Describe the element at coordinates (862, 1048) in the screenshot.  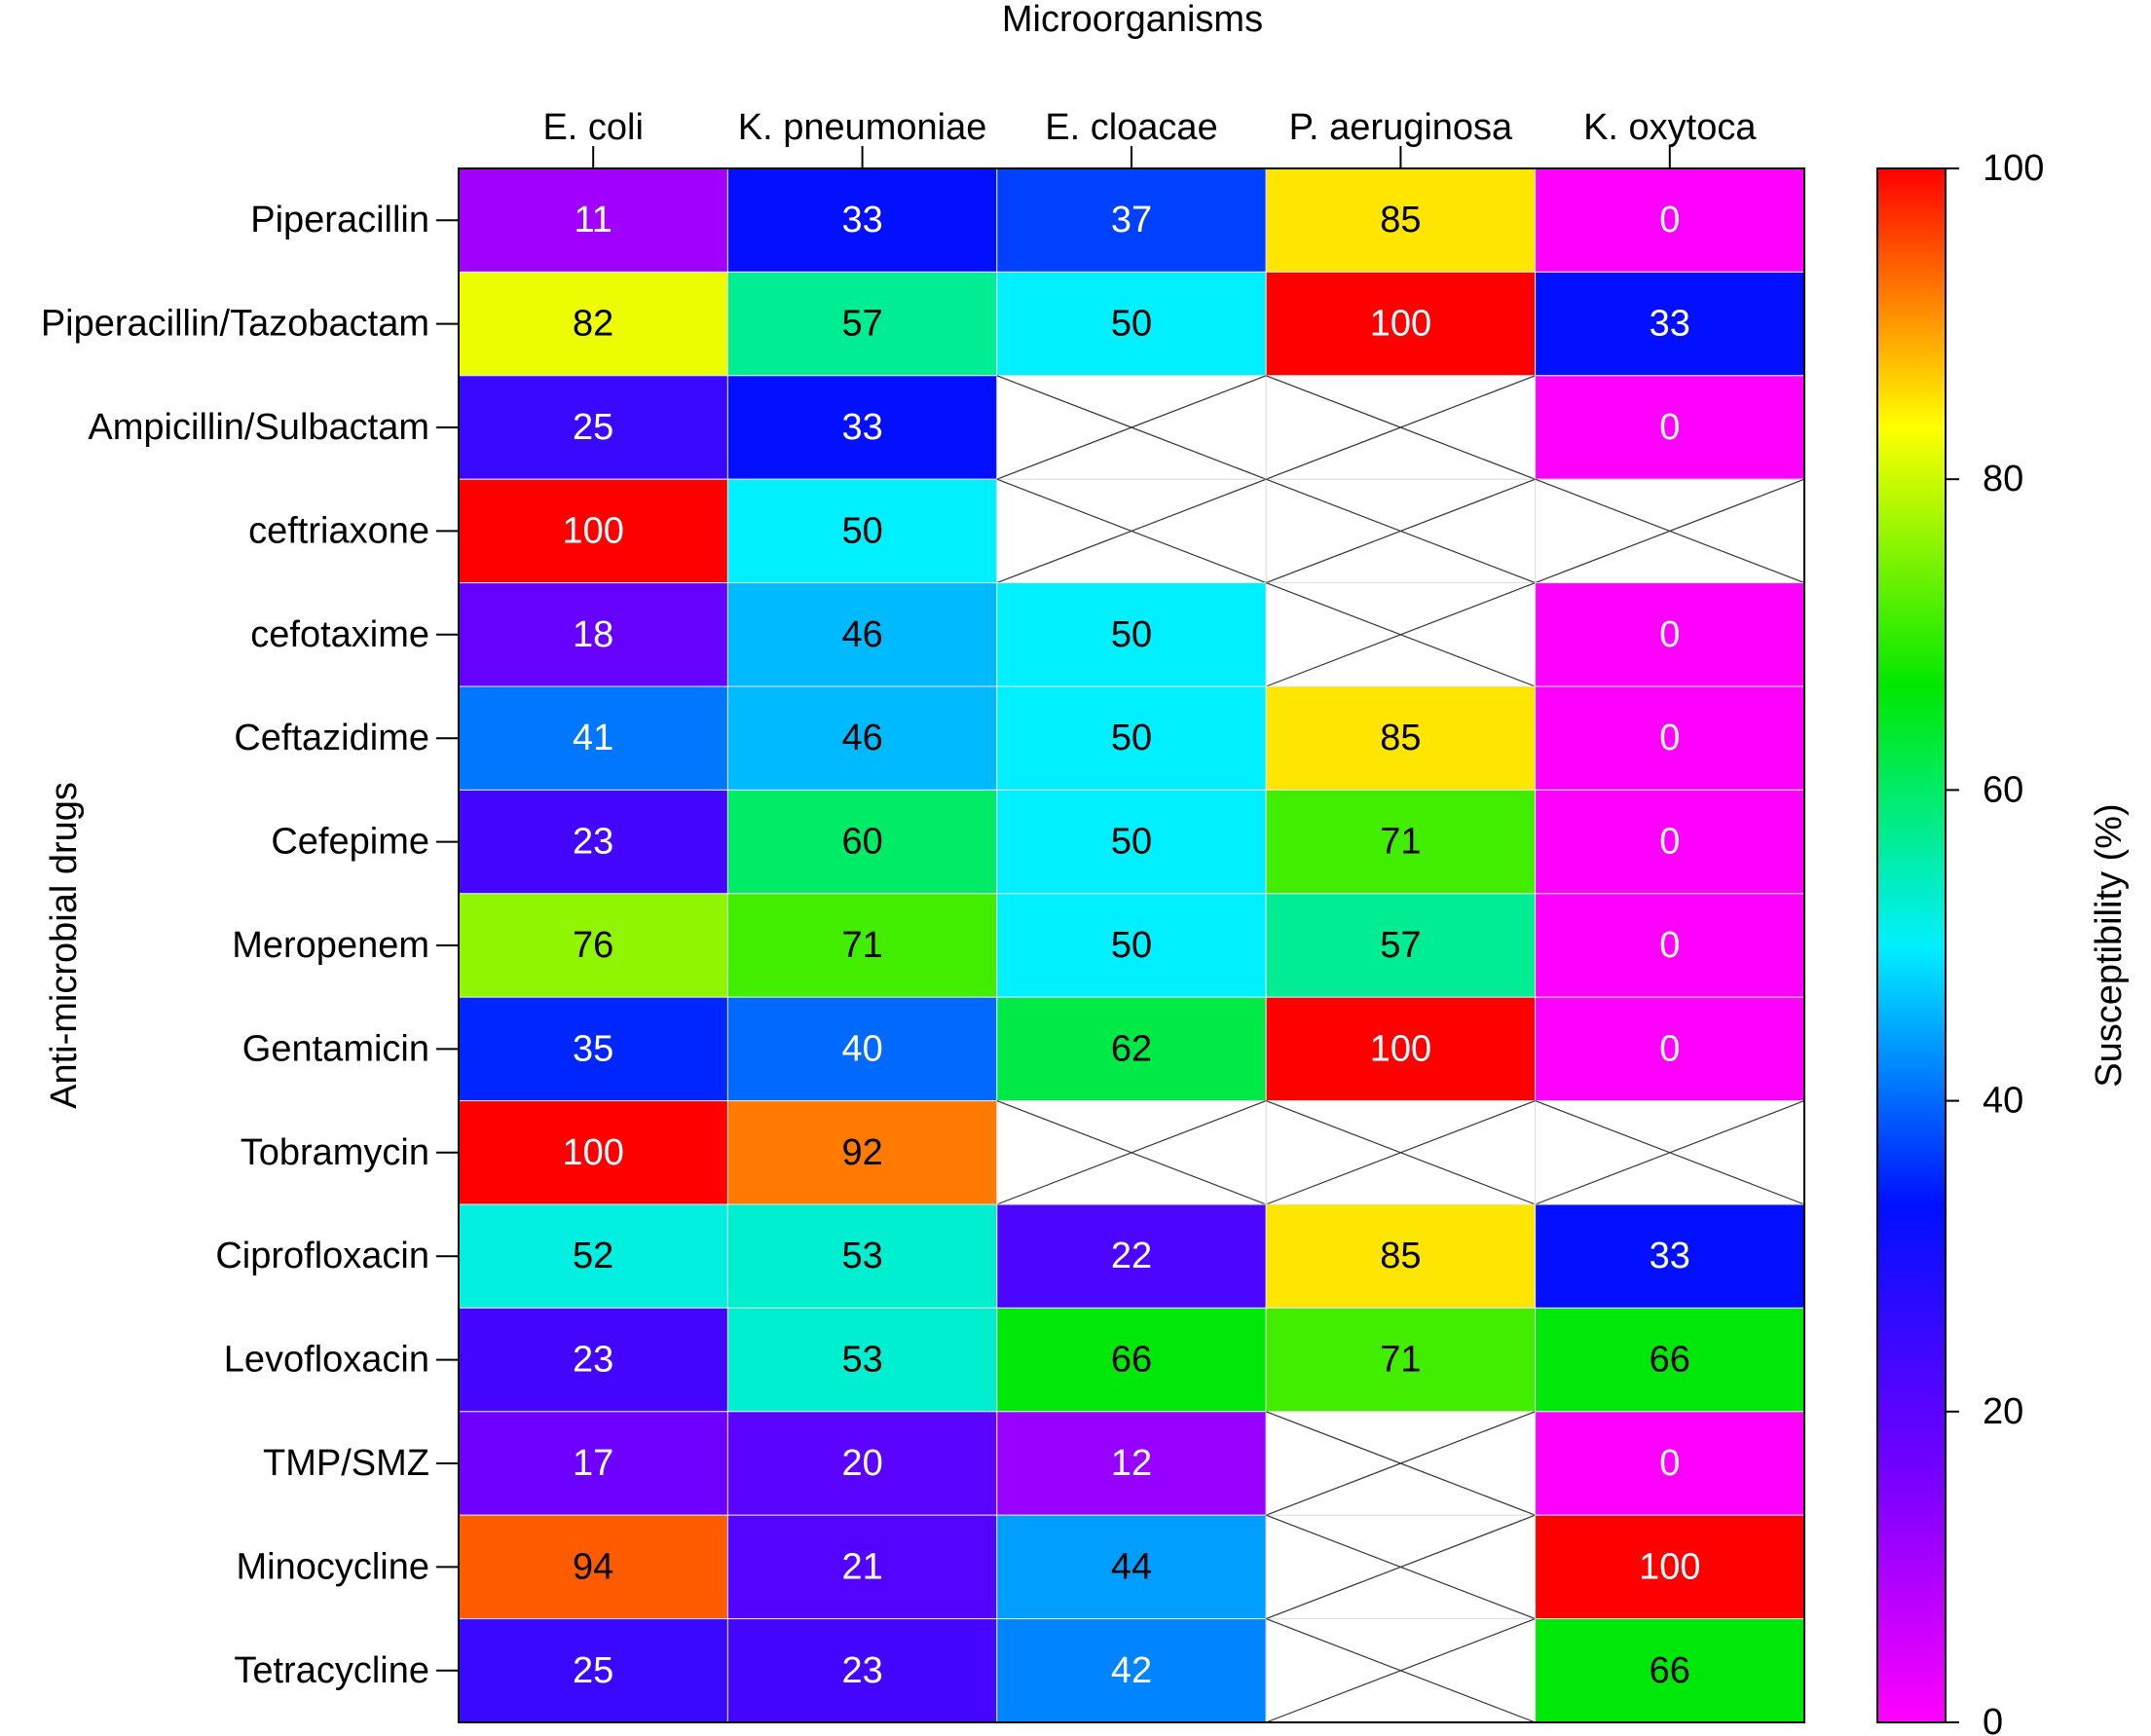
I see `cell-value-label: 40` at that location.